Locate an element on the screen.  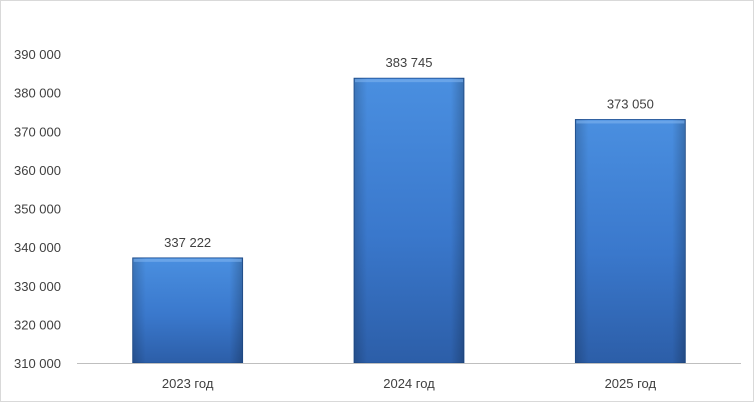
y-tick-label: 360 000 is located at coordinates (37, 170).